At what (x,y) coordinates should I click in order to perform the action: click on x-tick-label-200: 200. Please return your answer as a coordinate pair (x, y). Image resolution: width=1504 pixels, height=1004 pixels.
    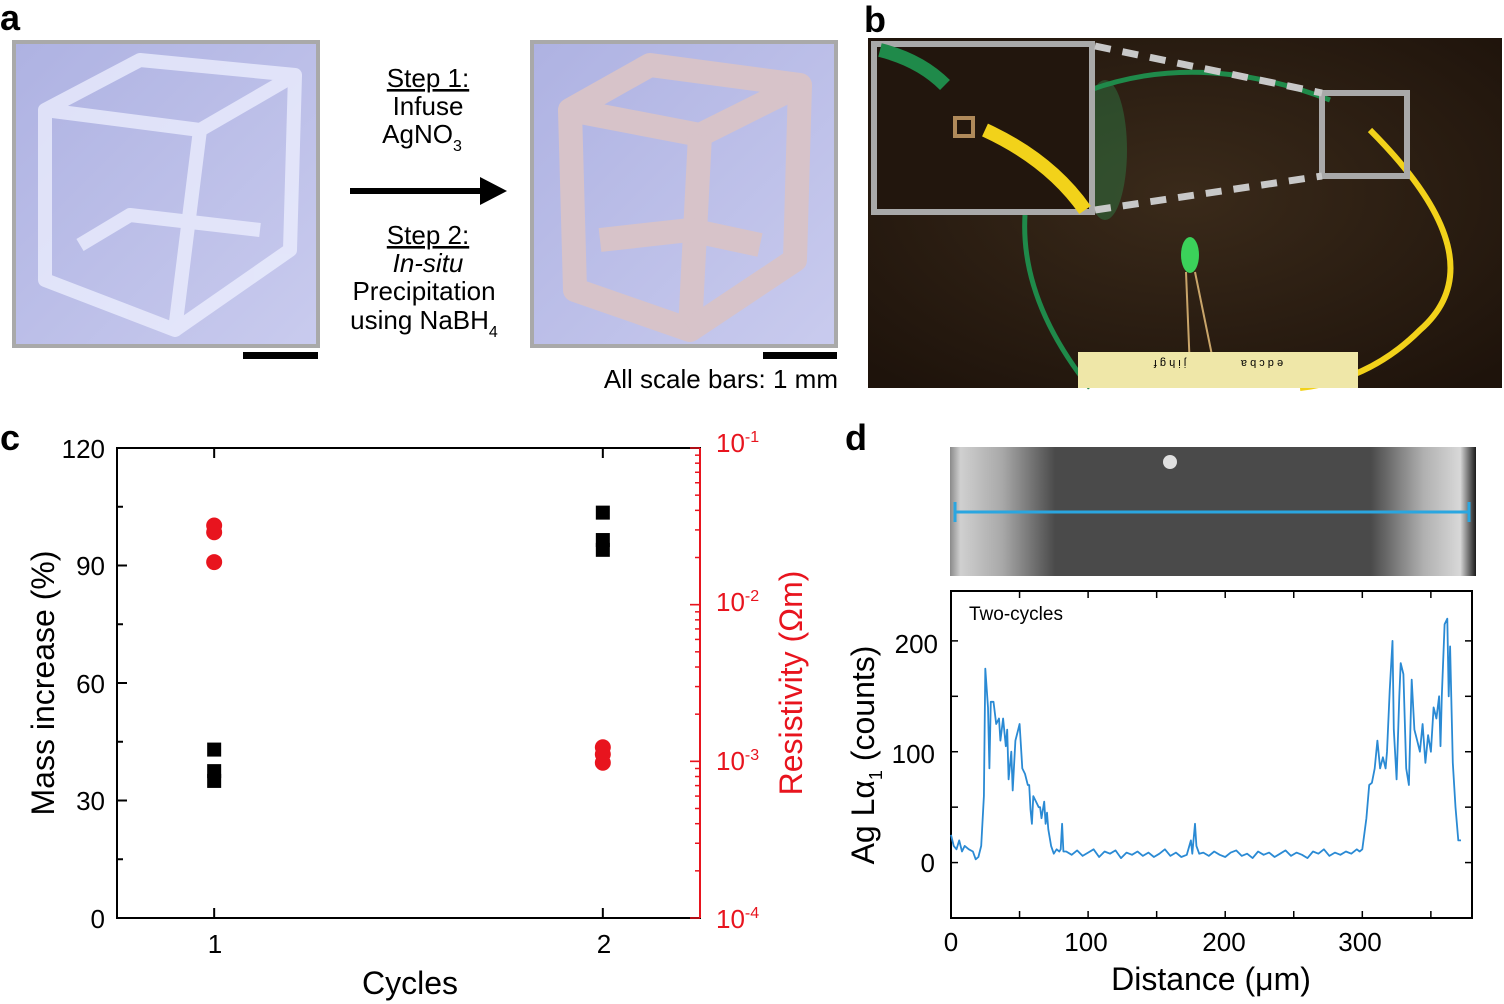
    Looking at the image, I should click on (1223, 942).